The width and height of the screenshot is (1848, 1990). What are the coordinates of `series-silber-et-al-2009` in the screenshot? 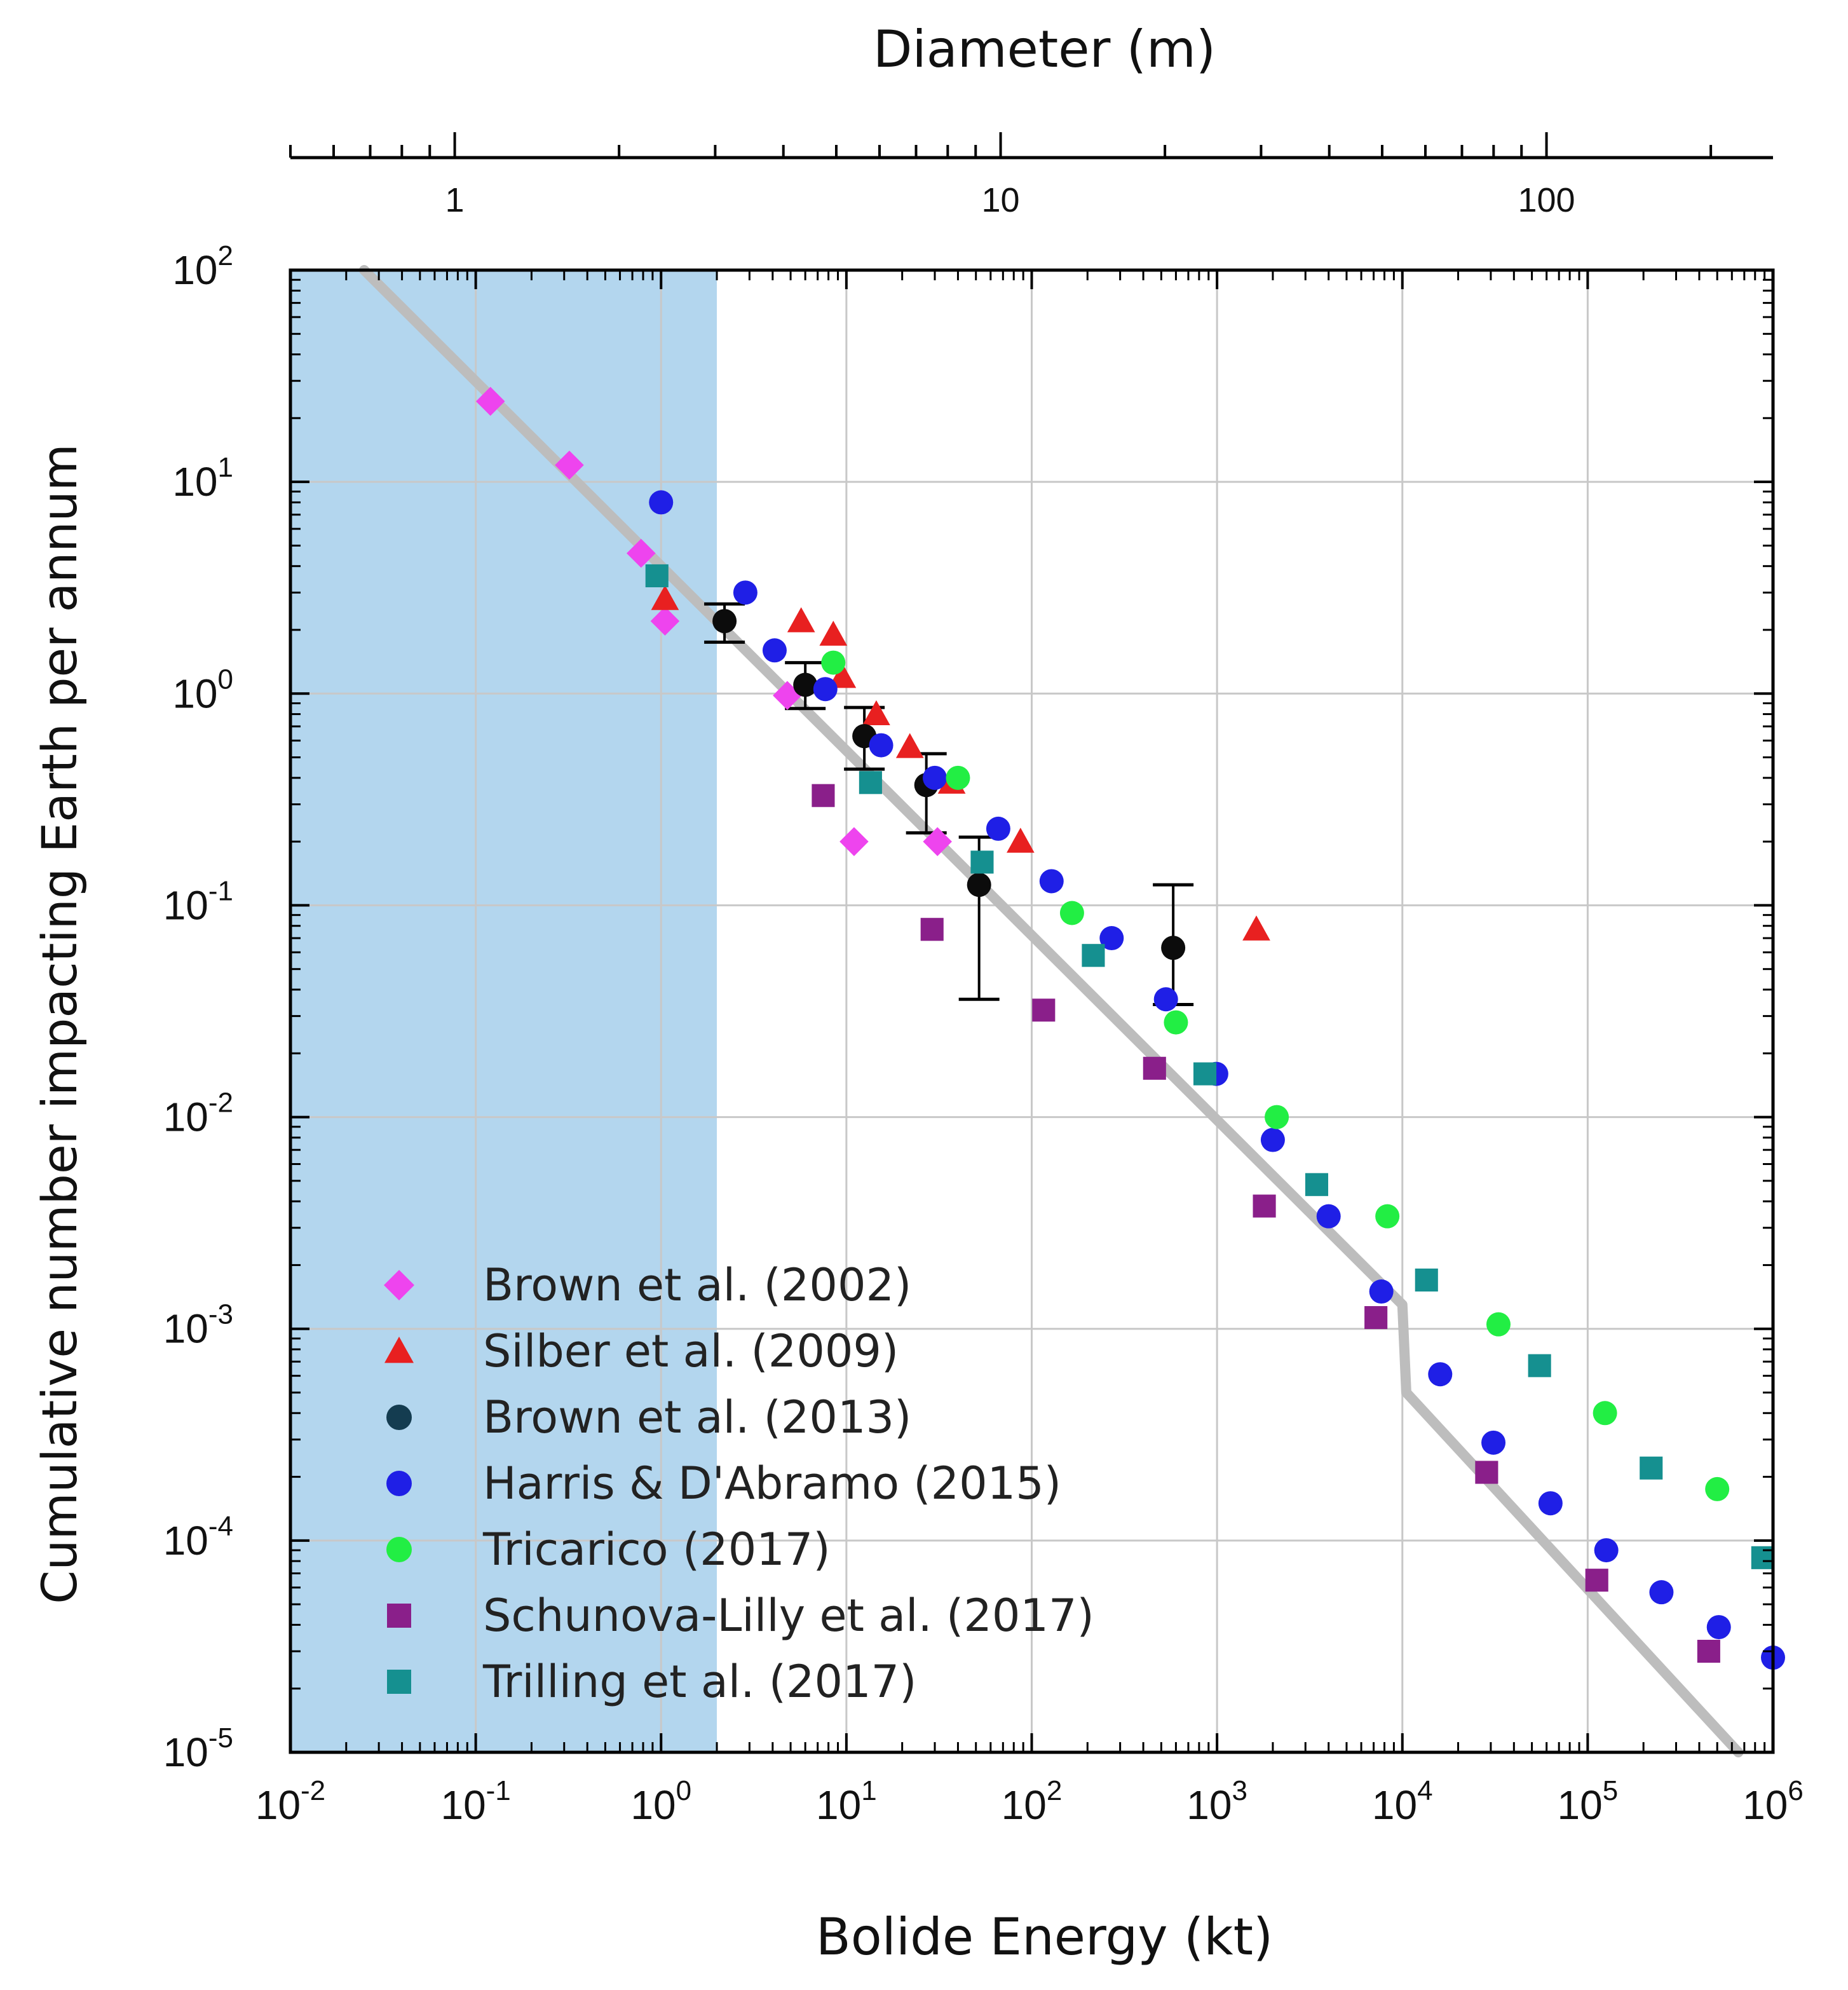 It's located at (961, 763).